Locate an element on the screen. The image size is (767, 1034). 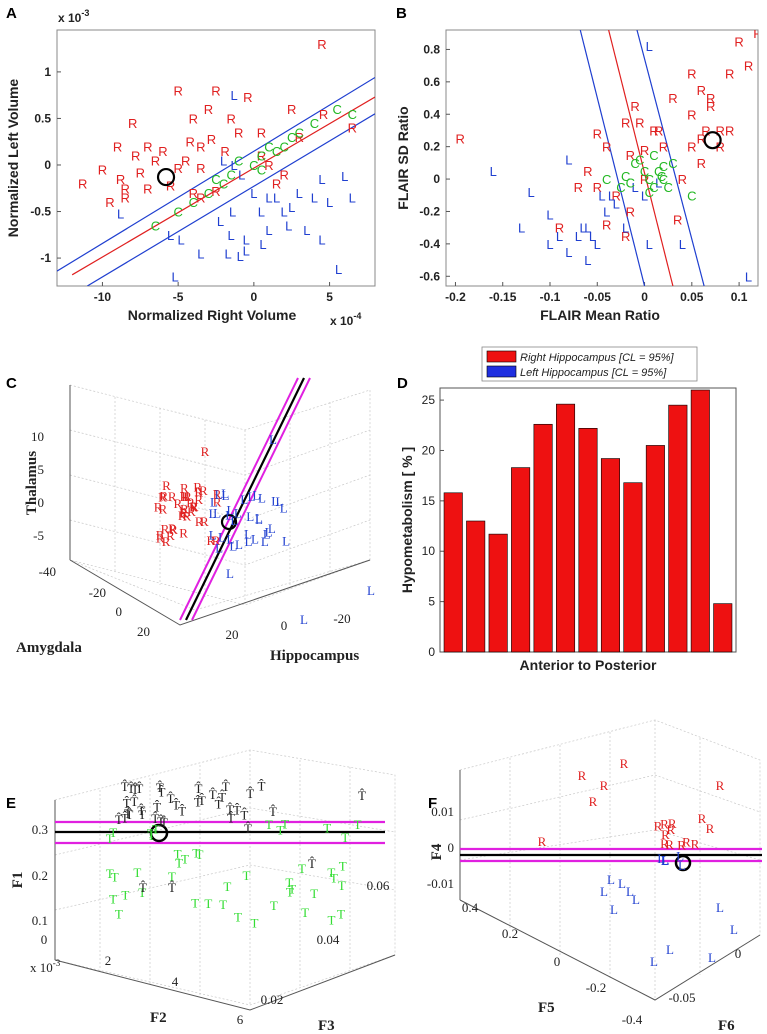
panel-b-ytick-label: -0.4 is located at coordinates (429, 244).